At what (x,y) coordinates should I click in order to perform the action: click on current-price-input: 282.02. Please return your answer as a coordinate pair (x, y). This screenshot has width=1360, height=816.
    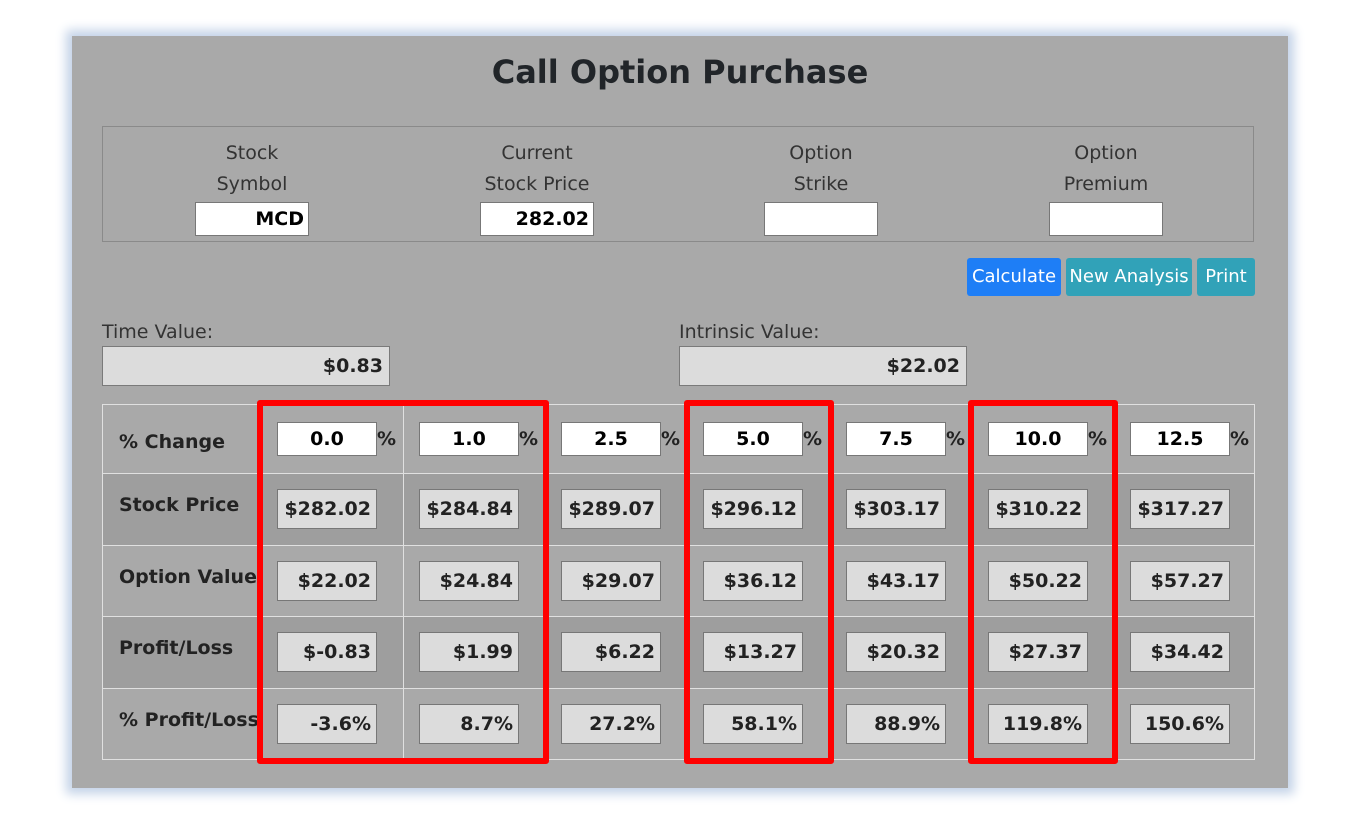
    Looking at the image, I should click on (537, 219).